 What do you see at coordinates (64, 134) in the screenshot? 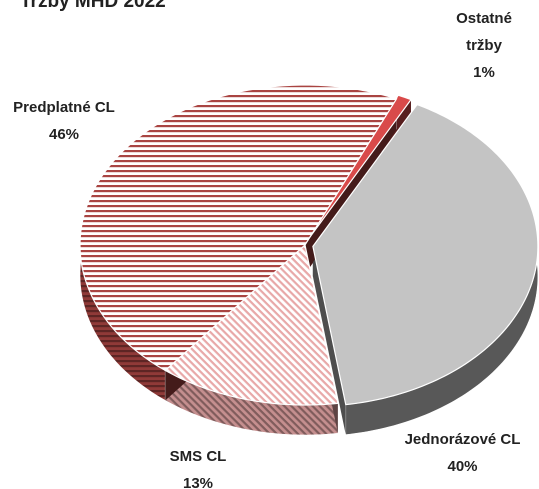
I see `slice-value-label: 46%` at bounding box center [64, 134].